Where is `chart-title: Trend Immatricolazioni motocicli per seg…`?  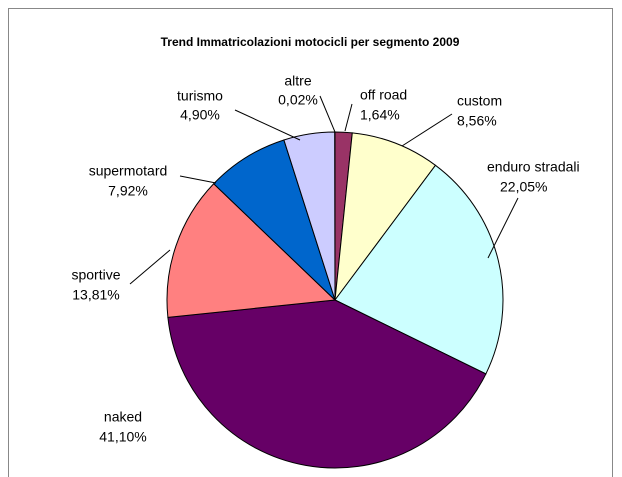
chart-title: Trend Immatricolazioni motocicli per seg… is located at coordinates (310, 42).